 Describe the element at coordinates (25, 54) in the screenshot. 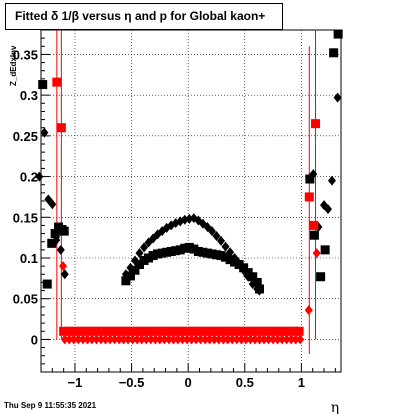

I see `y-tick-label: 0.35` at that location.